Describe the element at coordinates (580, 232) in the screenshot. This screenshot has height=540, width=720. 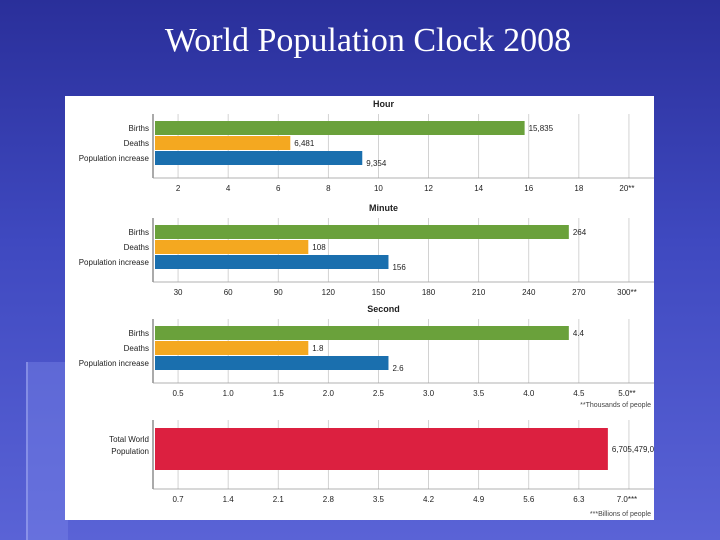
I see `value-label-1-0: 264` at that location.